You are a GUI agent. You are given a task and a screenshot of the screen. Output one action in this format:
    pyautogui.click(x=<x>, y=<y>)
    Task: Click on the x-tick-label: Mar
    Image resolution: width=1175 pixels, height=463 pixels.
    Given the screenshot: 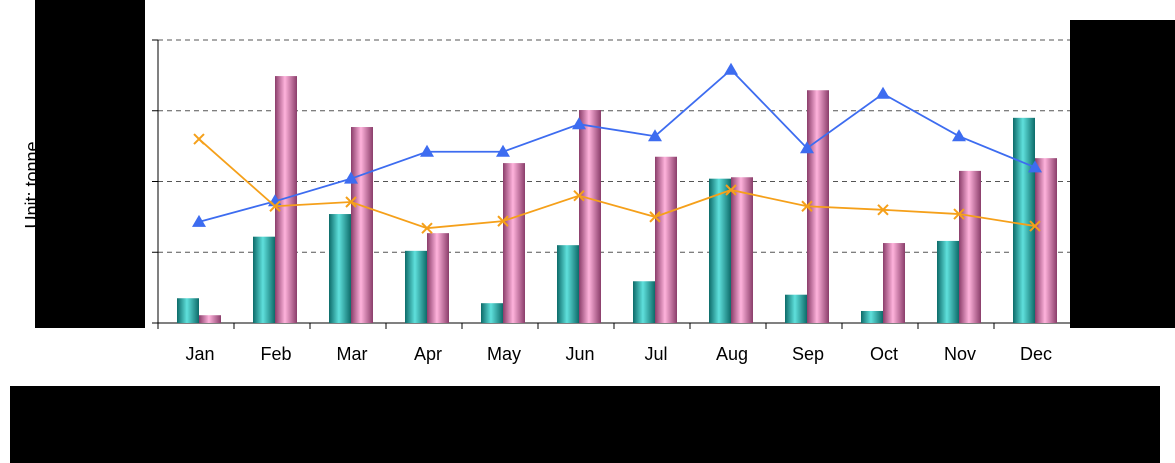 What is the action you would take?
    pyautogui.click(x=352, y=354)
    